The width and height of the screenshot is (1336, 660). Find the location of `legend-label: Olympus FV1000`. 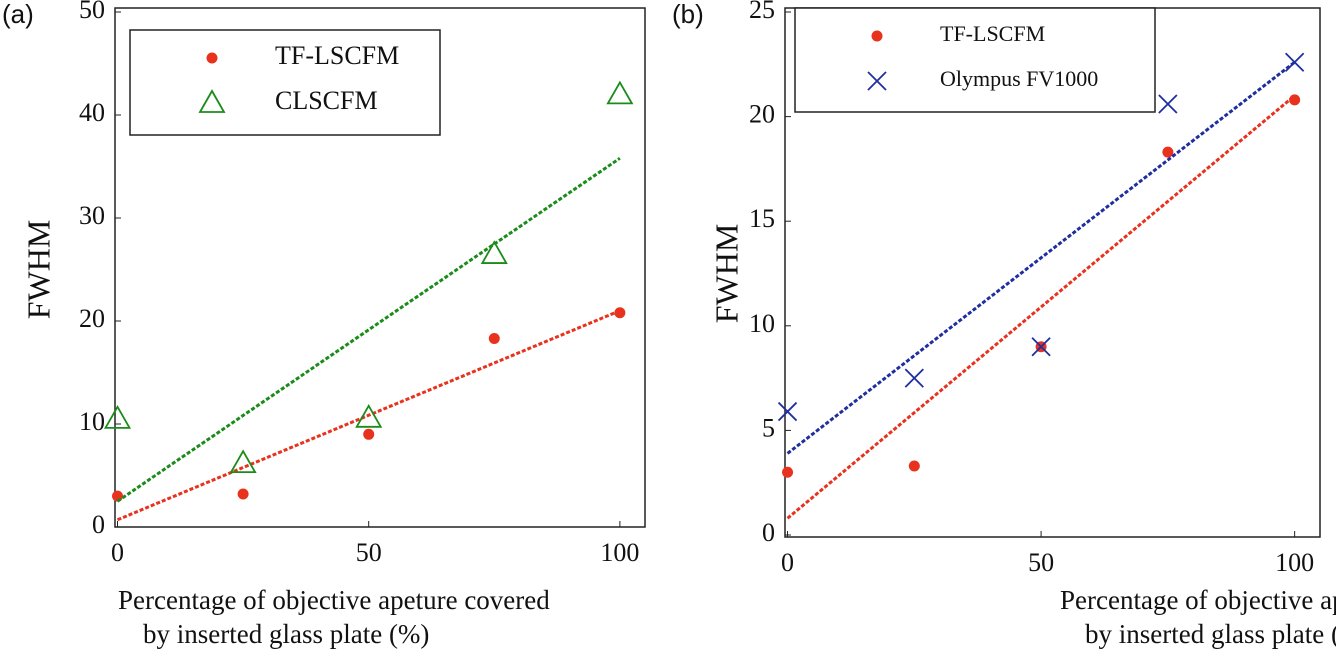

legend-label: Olympus FV1000 is located at coordinates (1019, 78).